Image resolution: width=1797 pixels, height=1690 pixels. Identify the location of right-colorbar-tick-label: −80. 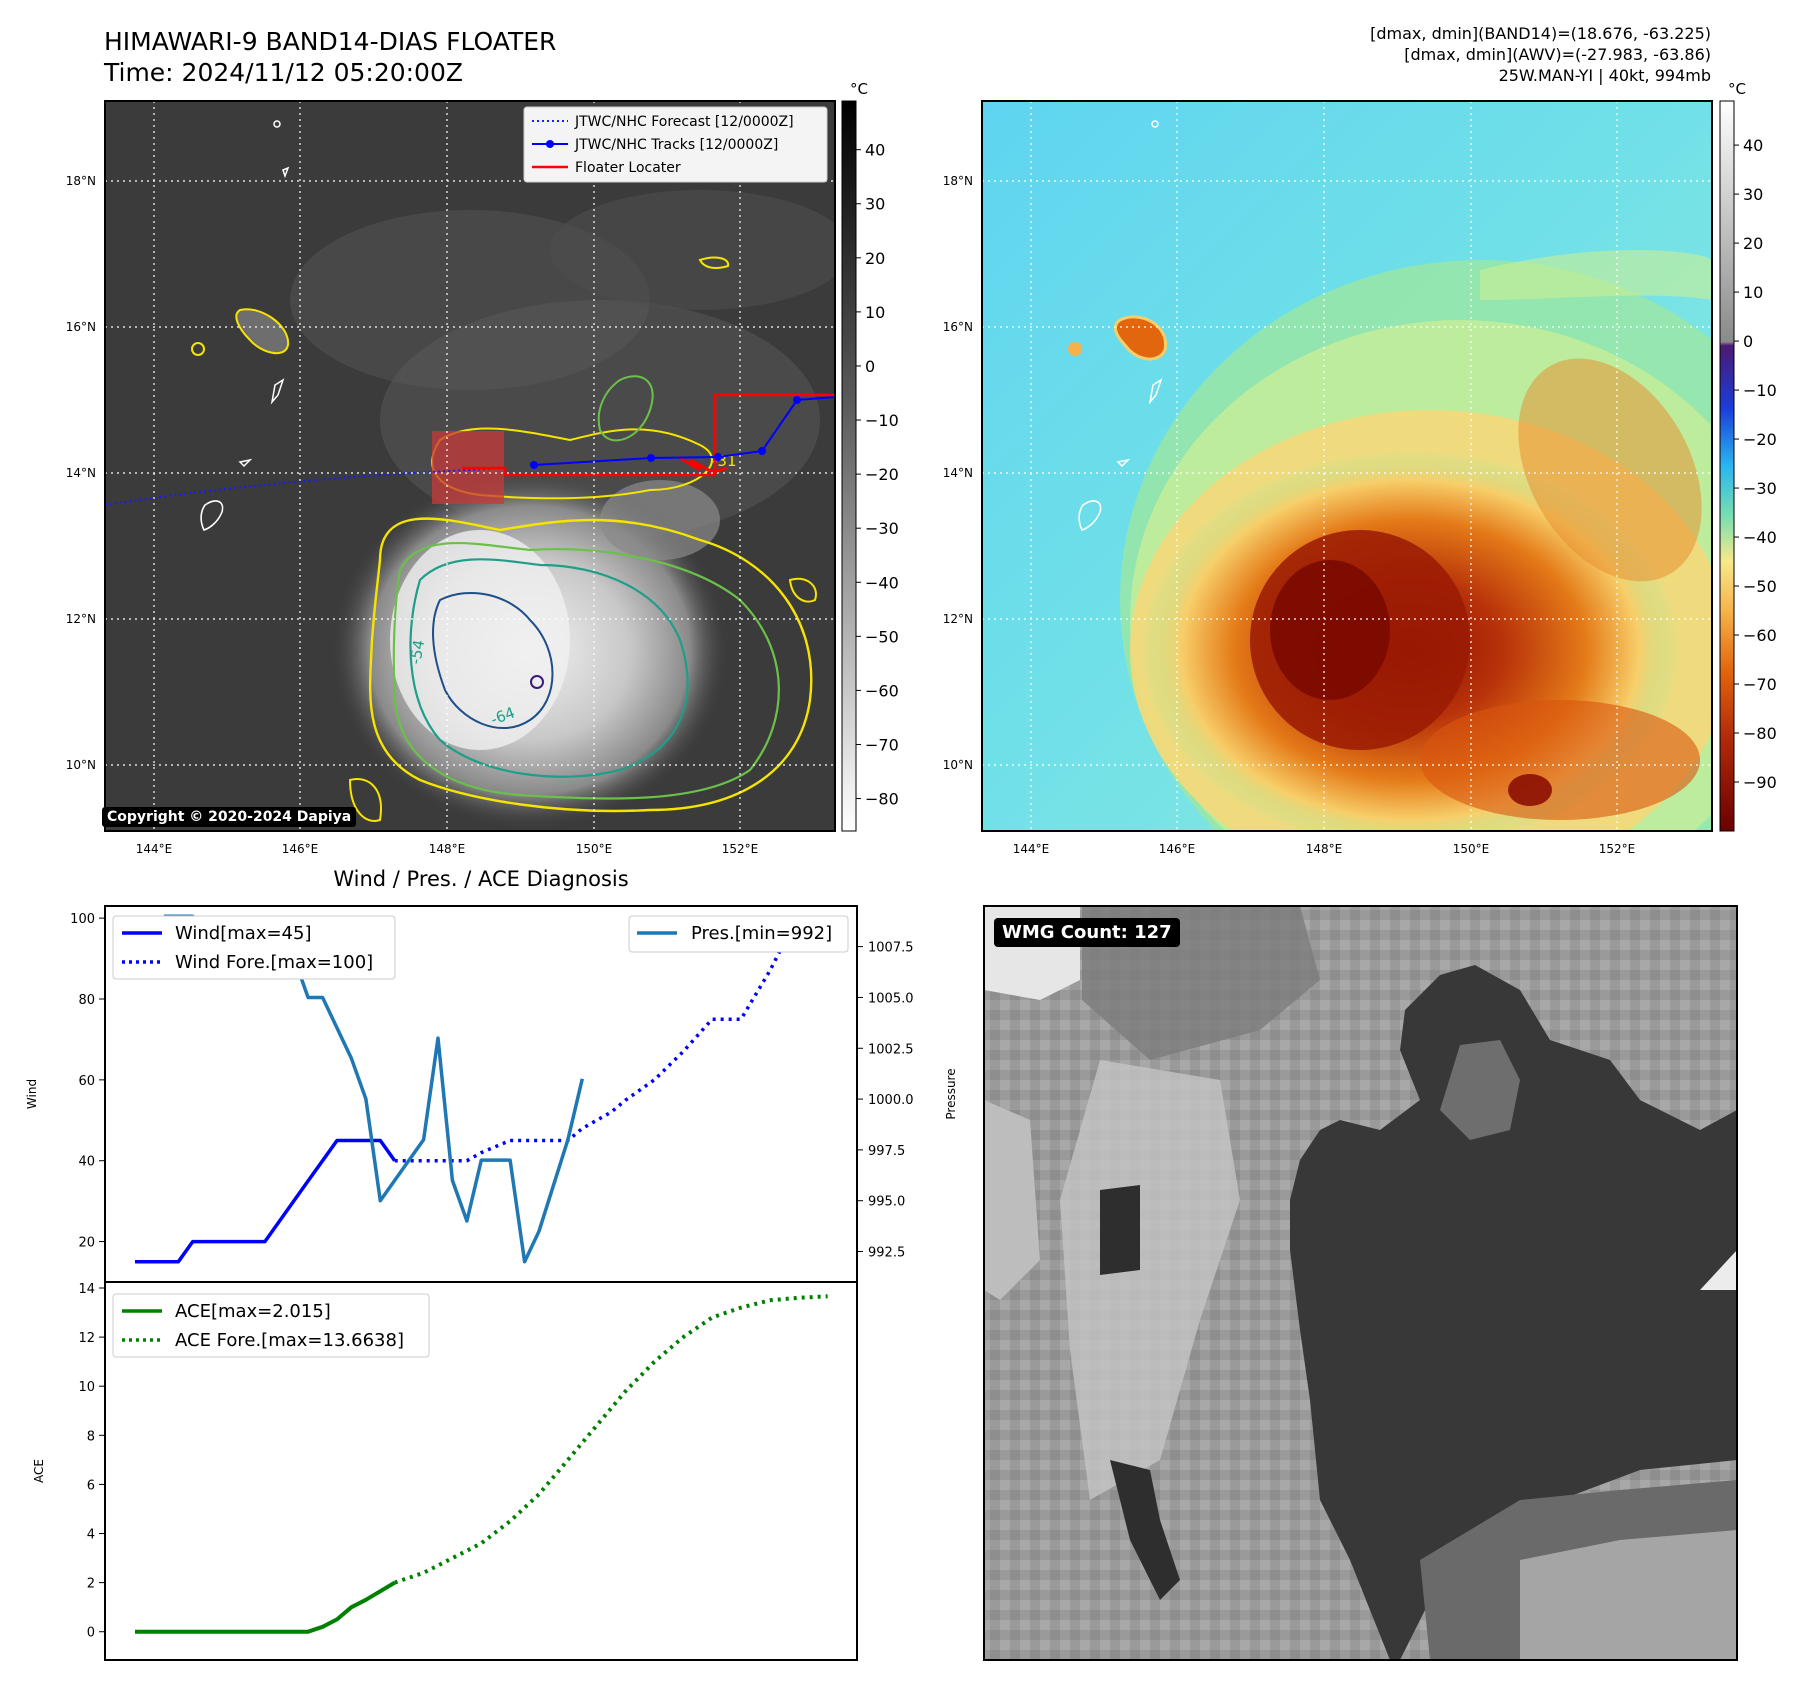
(1760, 733).